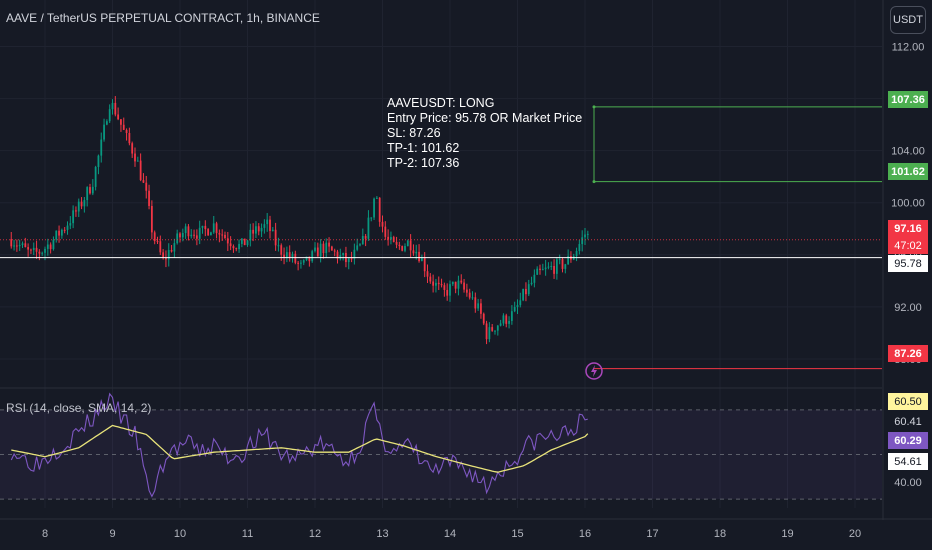 This screenshot has width=932, height=550. What do you see at coordinates (112, 534) in the screenshot?
I see `time-tick-label: 9` at bounding box center [112, 534].